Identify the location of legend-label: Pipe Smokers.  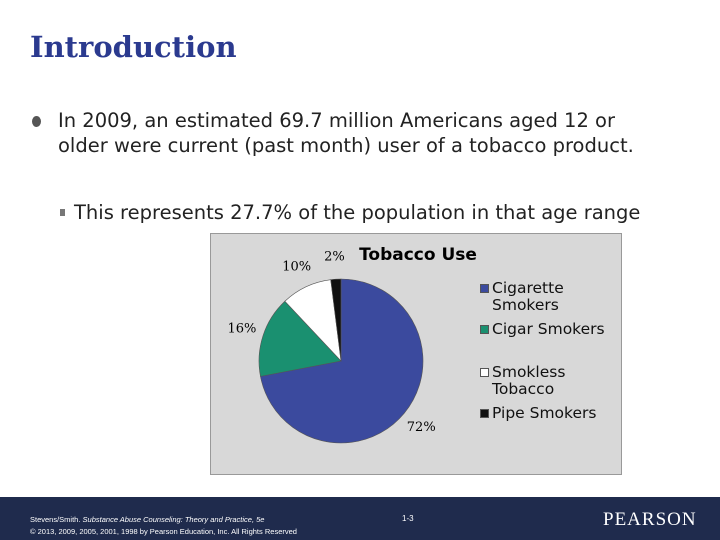
(544, 413).